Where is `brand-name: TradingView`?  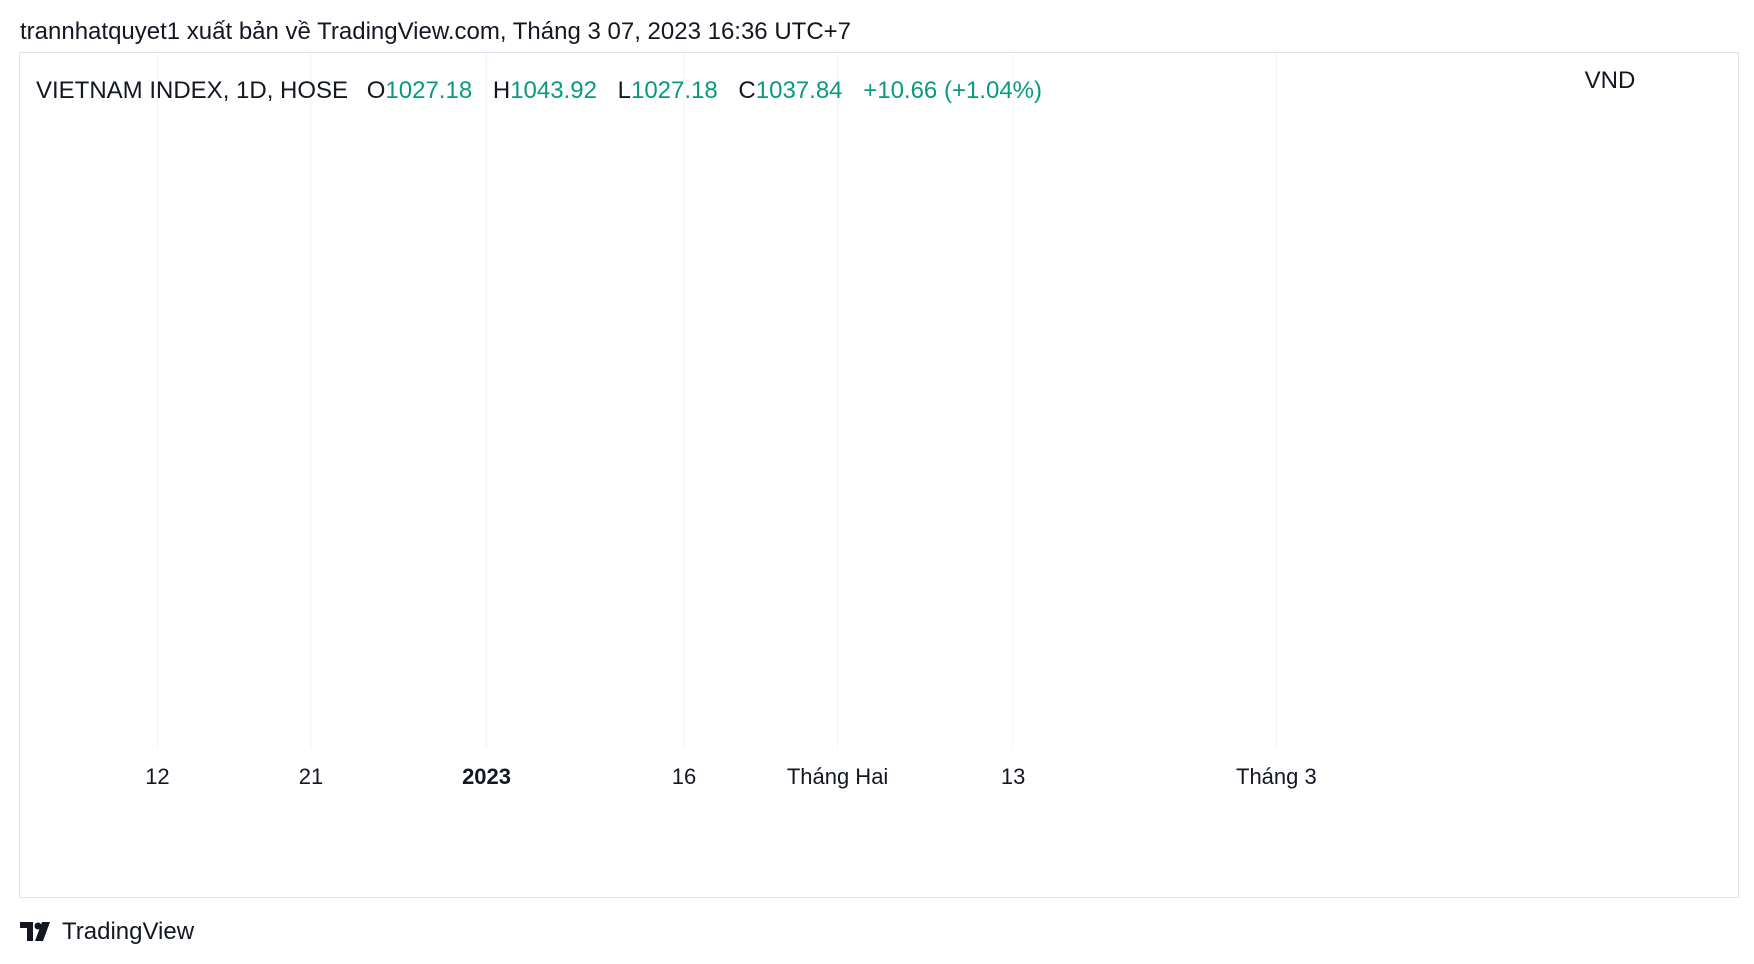
brand-name: TradingView is located at coordinates (128, 931).